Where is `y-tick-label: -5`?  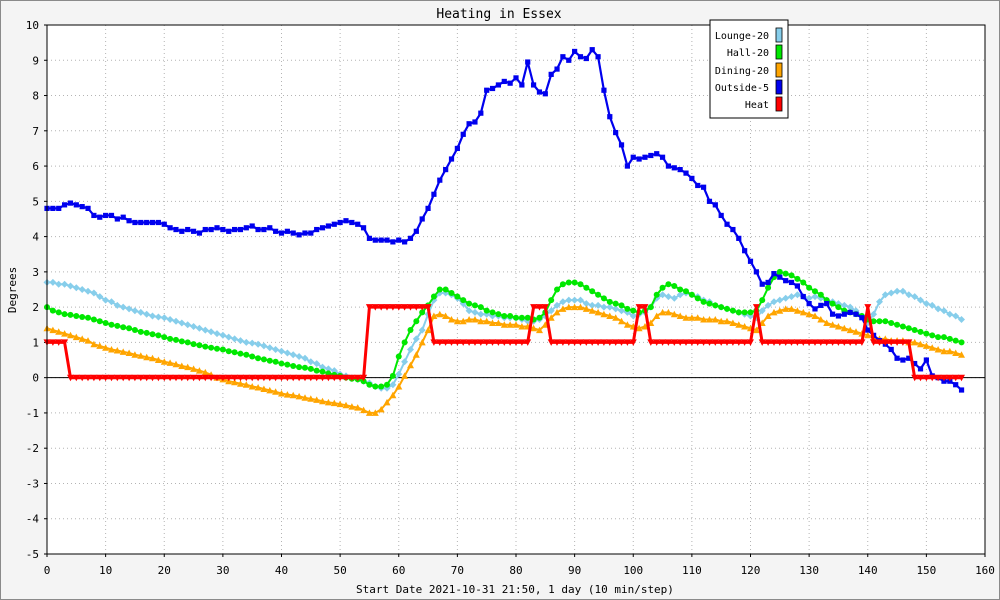
y-tick-label: -5 is located at coordinates (32, 554).